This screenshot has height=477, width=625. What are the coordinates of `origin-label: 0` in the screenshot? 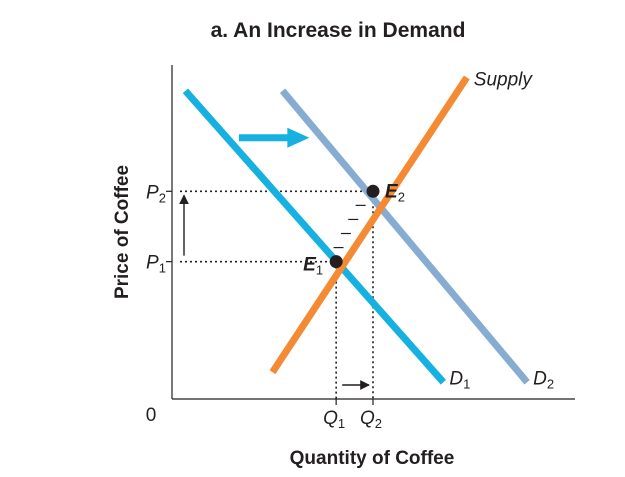 It's located at (151, 415).